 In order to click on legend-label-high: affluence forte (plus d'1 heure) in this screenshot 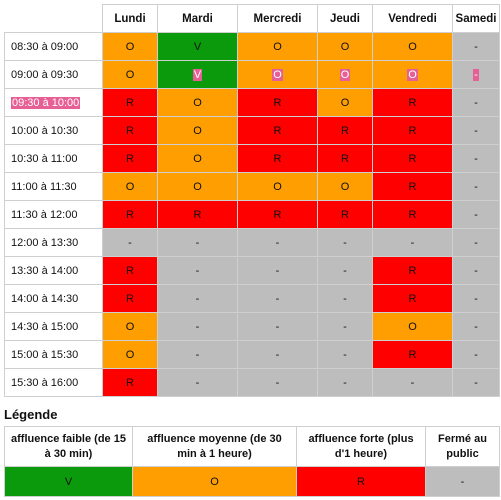, I will do `click(361, 446)`.